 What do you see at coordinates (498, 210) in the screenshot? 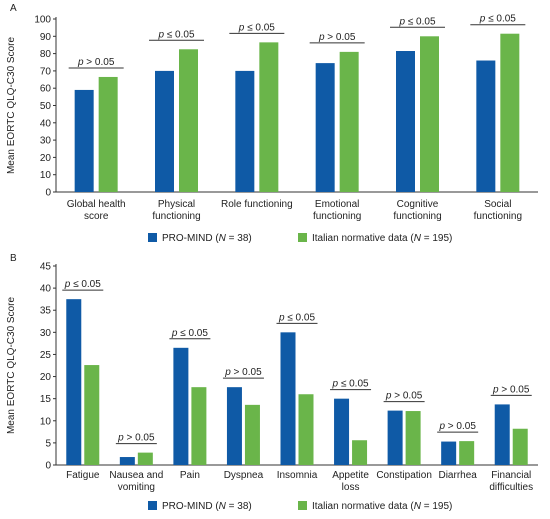
I see `x-category-label: Social functioning` at bounding box center [498, 210].